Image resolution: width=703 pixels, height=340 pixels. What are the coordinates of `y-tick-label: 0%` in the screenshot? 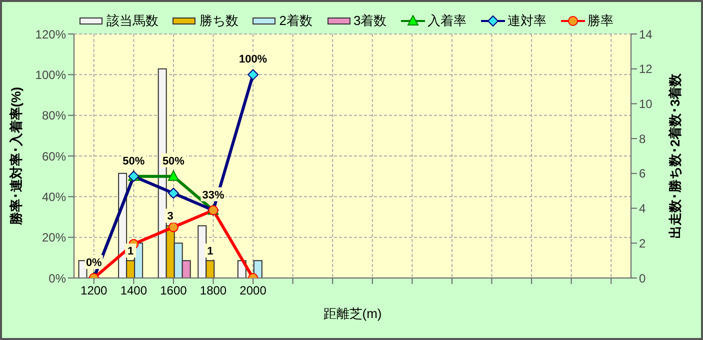 It's located at (57, 278).